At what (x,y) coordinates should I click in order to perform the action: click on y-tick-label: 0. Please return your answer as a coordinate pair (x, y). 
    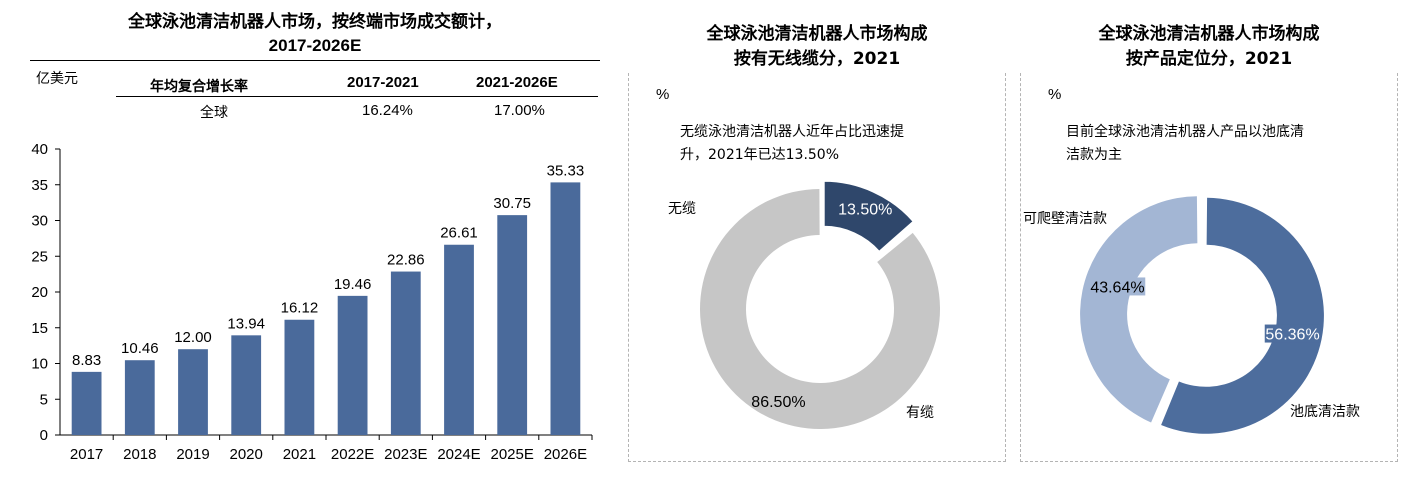
    Looking at the image, I should click on (44, 435).